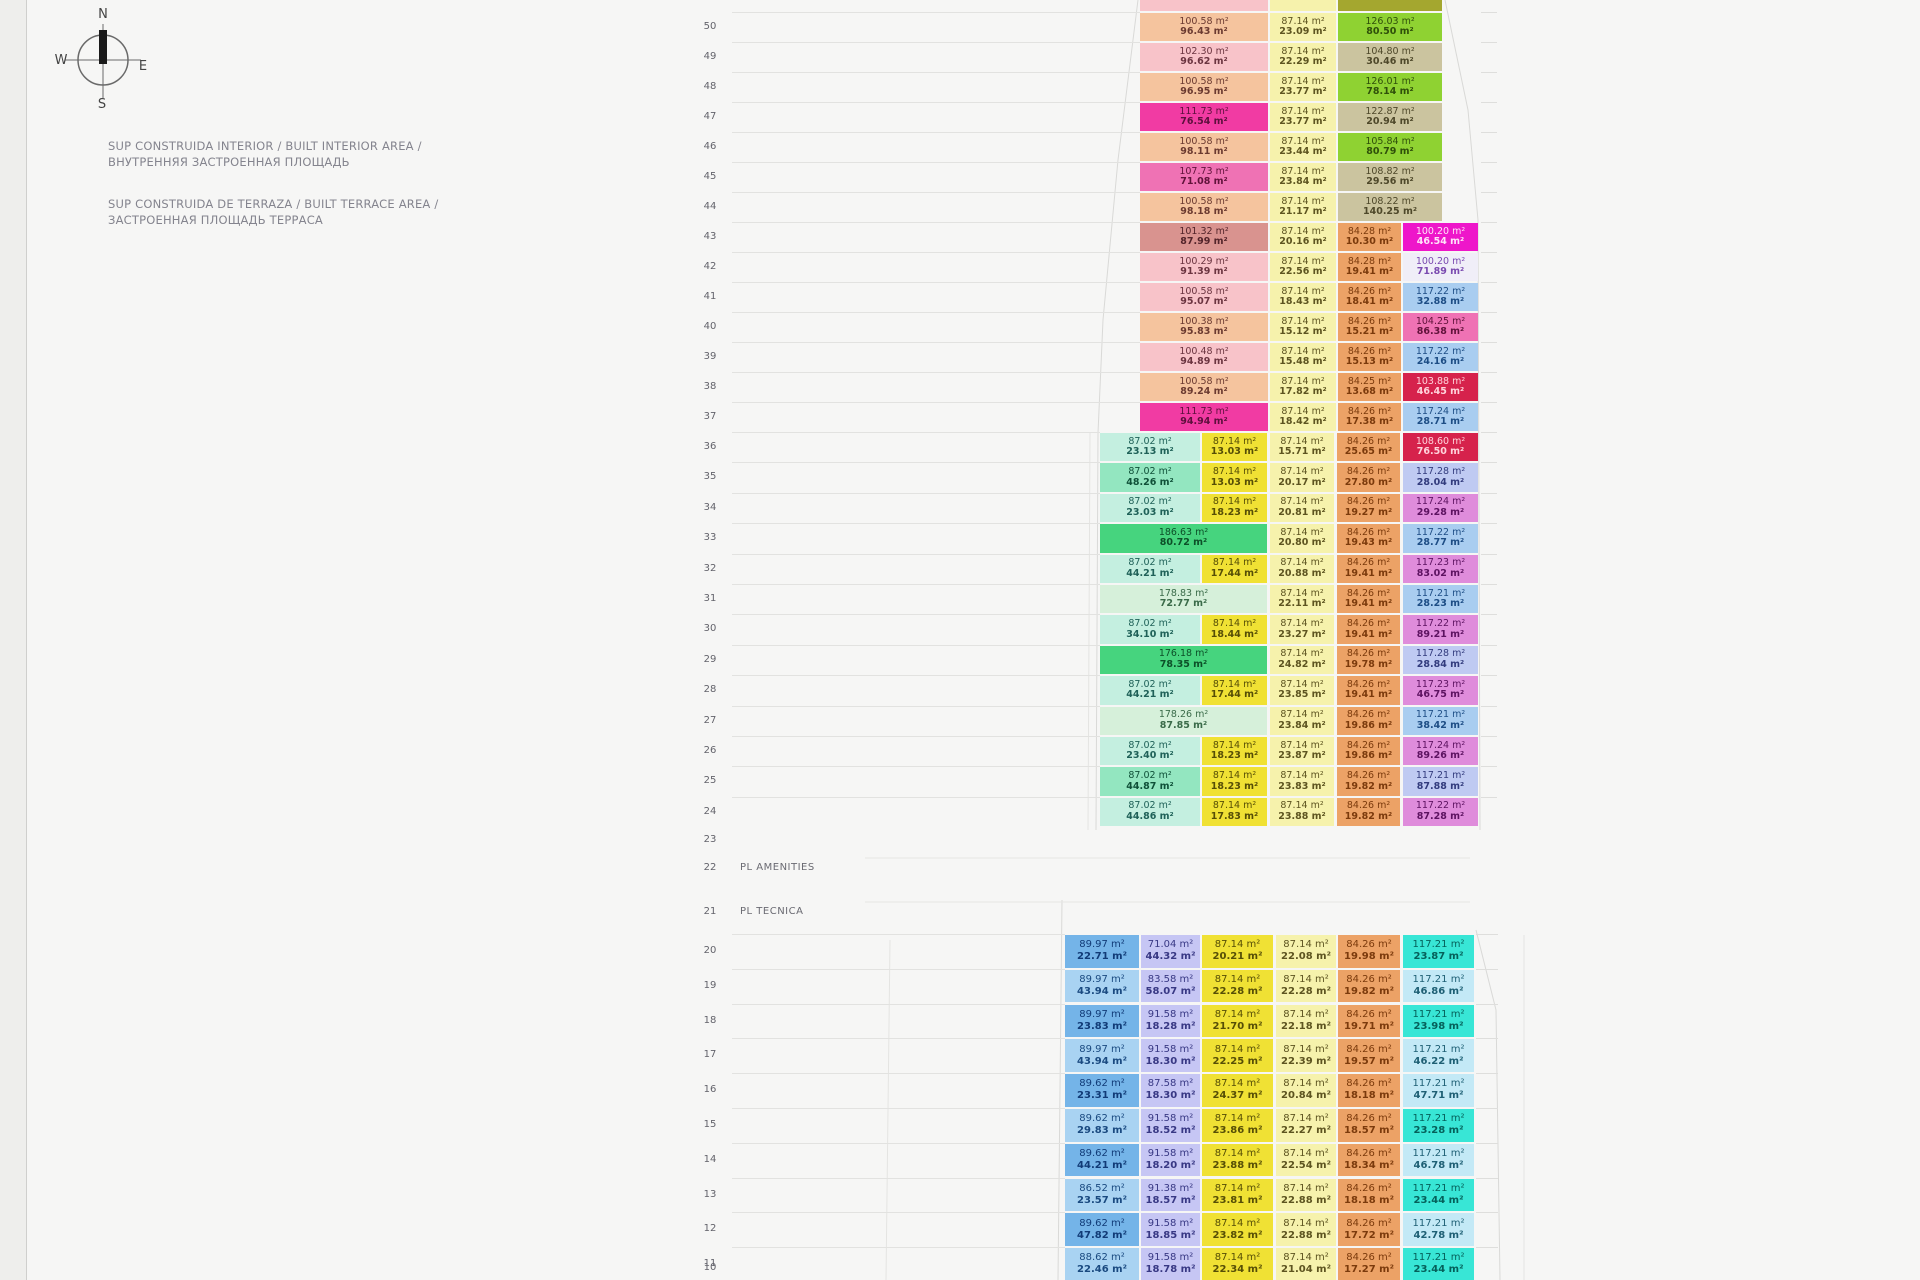 Image resolution: width=1920 pixels, height=1280 pixels. Describe the element at coordinates (1204, 117) in the screenshot. I see `unit-cell: 111.73 m² 76.54 m²` at that location.